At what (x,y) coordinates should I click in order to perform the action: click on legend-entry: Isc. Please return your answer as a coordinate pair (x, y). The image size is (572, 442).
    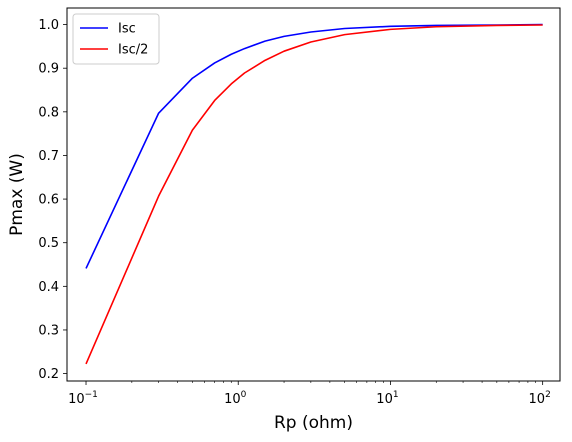
    Looking at the image, I should click on (127, 29).